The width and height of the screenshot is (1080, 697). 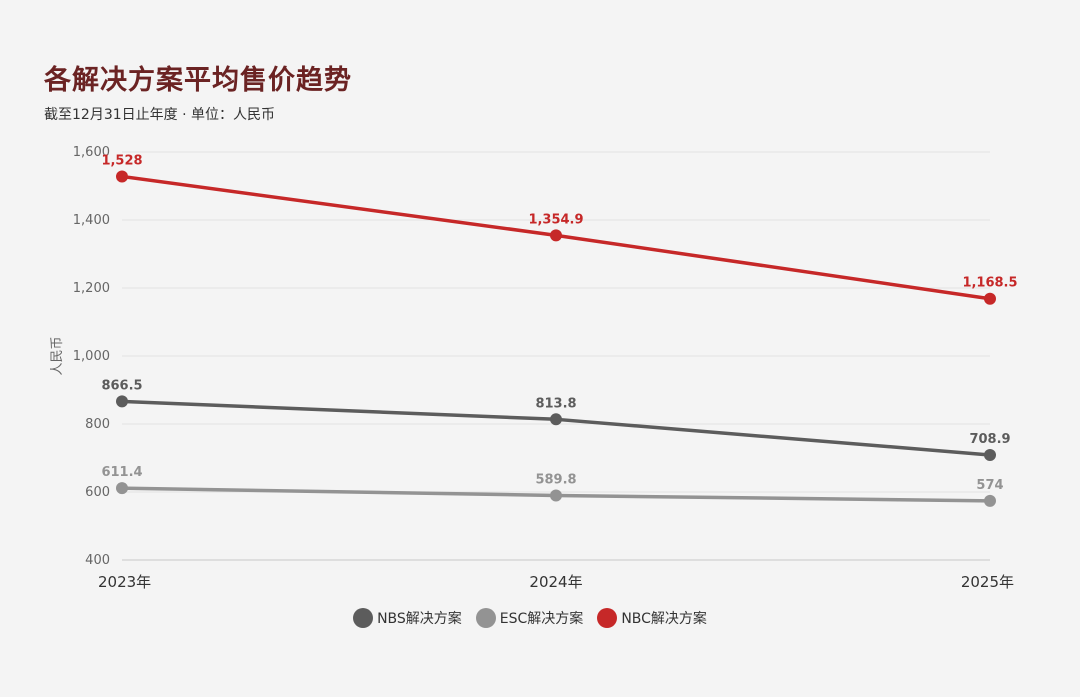 What do you see at coordinates (121, 160) in the screenshot?
I see `data-label: 1,528` at bounding box center [121, 160].